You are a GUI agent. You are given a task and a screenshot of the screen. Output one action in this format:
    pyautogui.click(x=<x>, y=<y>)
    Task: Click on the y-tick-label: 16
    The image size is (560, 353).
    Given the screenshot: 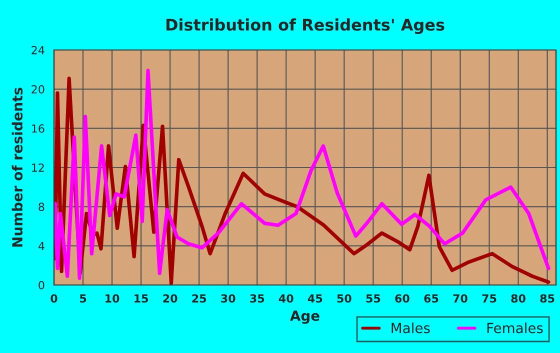 What is the action you would take?
    pyautogui.click(x=38, y=128)
    